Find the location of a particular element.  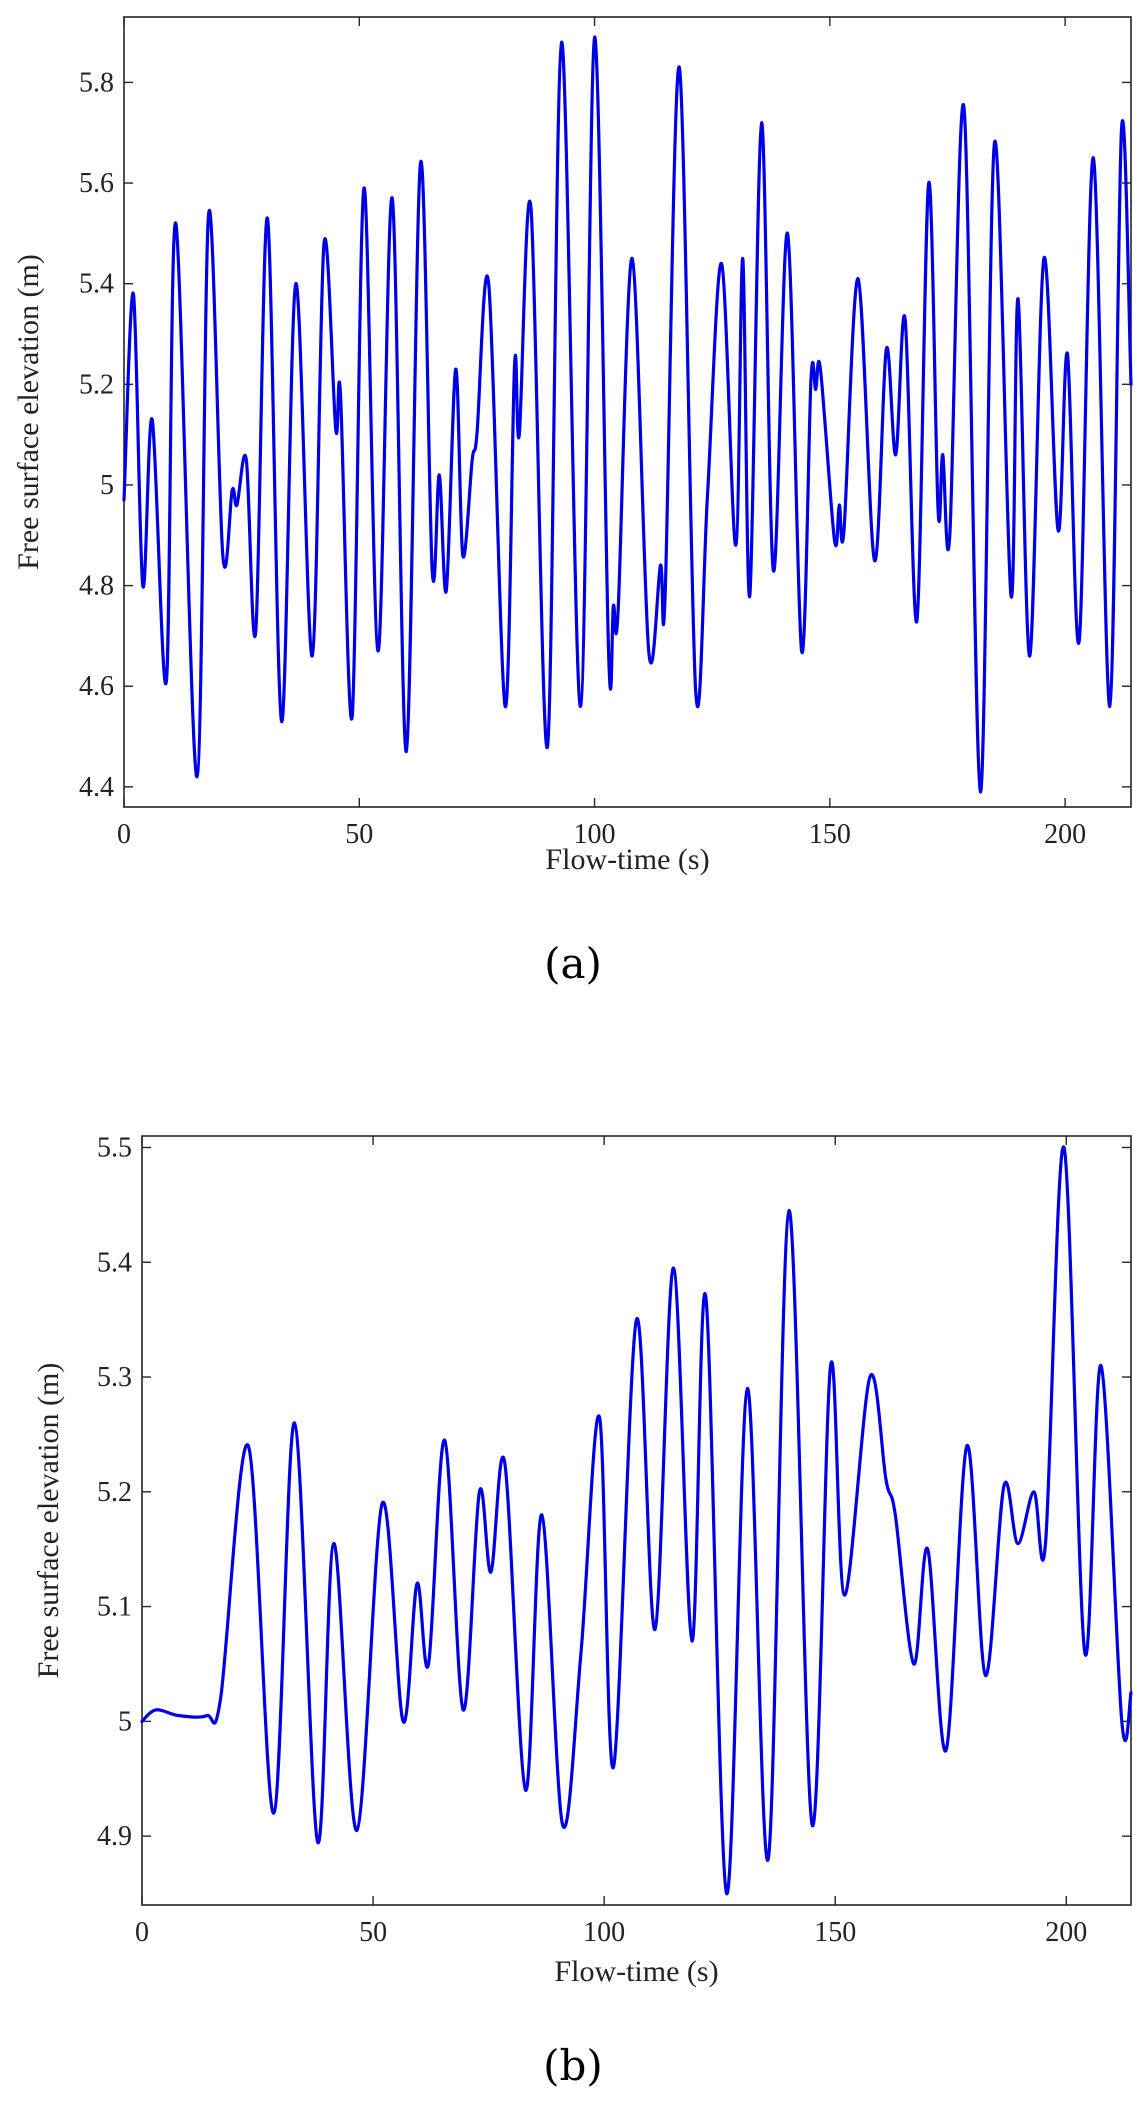

y-tick-label-a: 5.8 is located at coordinates (96, 82).